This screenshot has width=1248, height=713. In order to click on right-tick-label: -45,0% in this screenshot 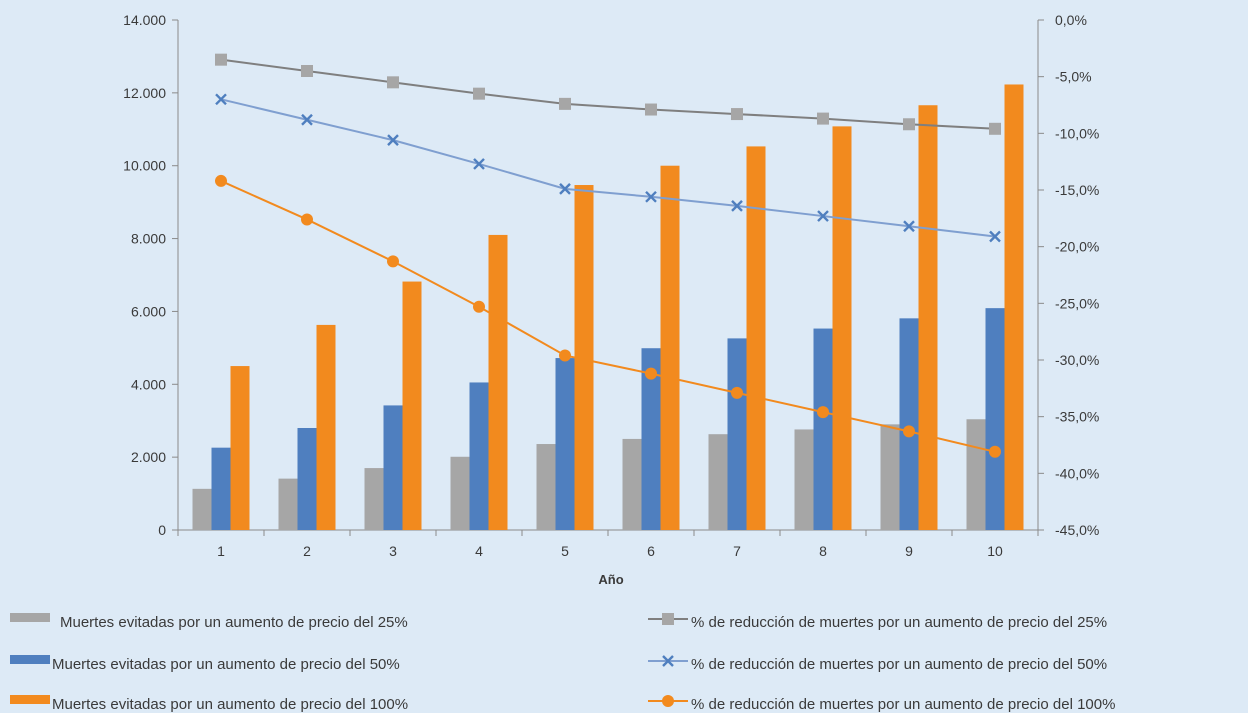, I will do `click(1077, 530)`.